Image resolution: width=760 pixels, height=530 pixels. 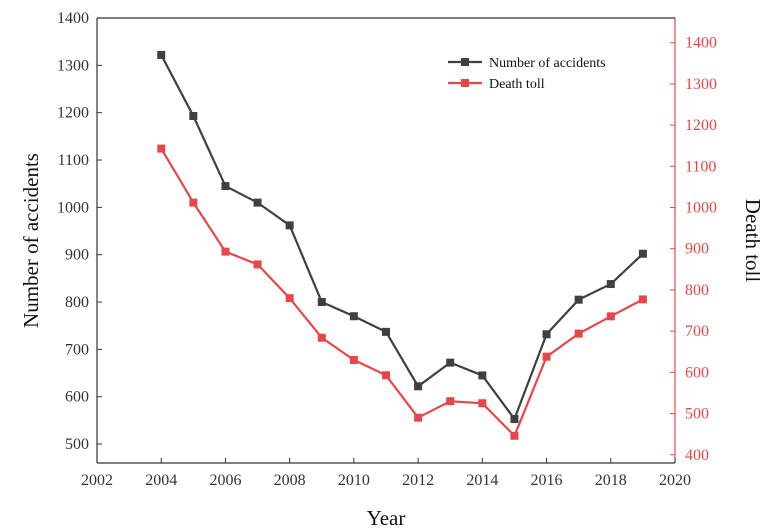 What do you see at coordinates (697, 249) in the screenshot?
I see `right-y-tick-label: 900` at bounding box center [697, 249].